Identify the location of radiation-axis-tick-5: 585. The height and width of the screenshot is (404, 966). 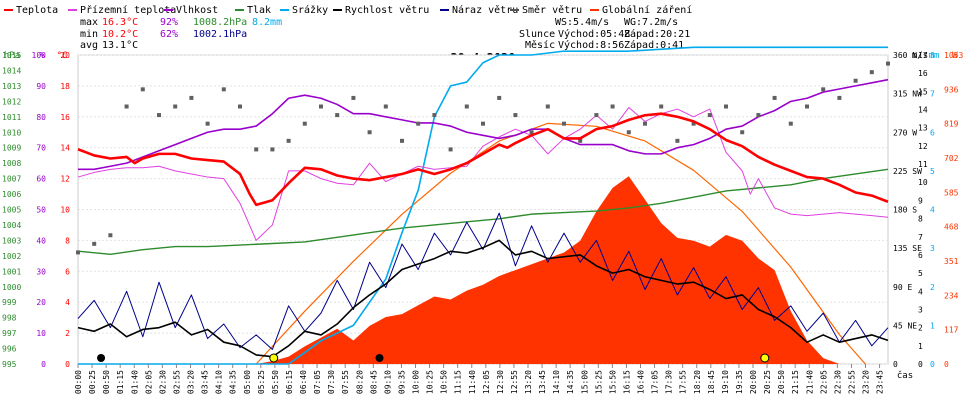
(951, 192).